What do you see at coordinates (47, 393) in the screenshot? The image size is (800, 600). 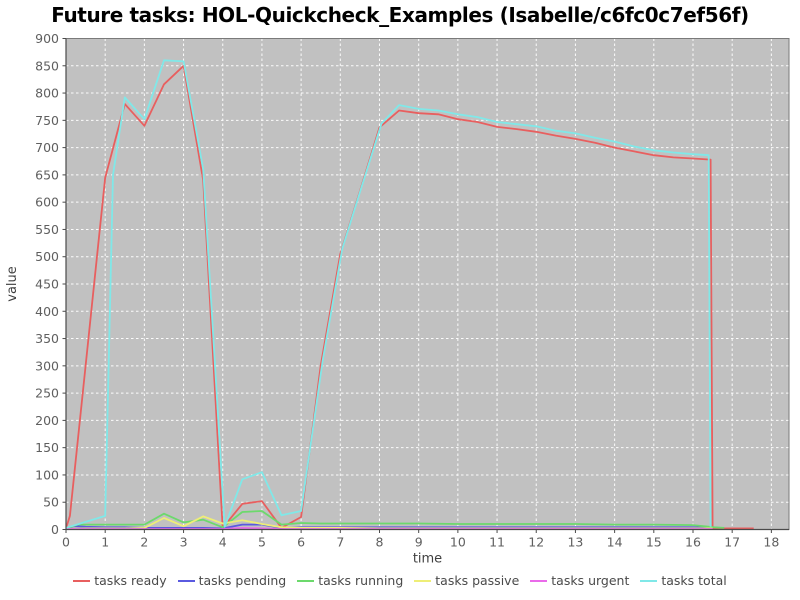 I see `y-tick-label: 250` at bounding box center [47, 393].